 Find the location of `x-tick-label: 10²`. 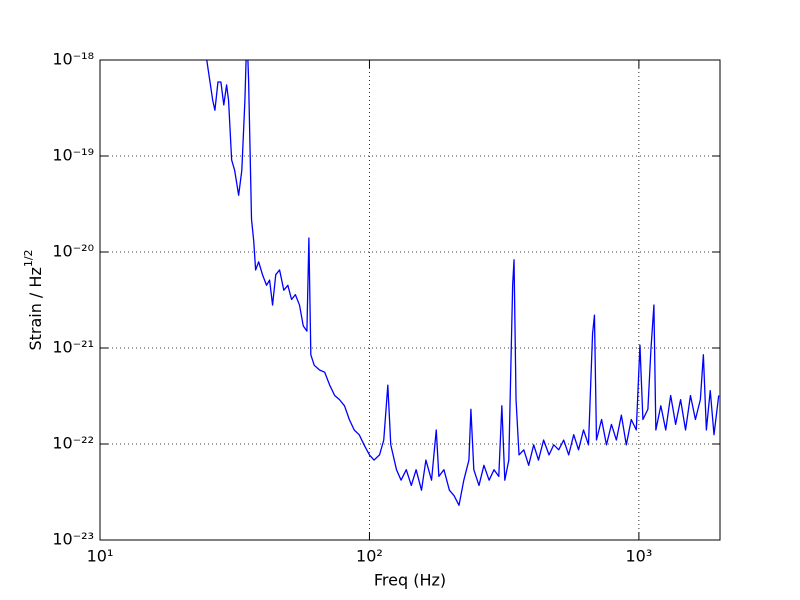

x-tick-label: 10² is located at coordinates (369, 556).